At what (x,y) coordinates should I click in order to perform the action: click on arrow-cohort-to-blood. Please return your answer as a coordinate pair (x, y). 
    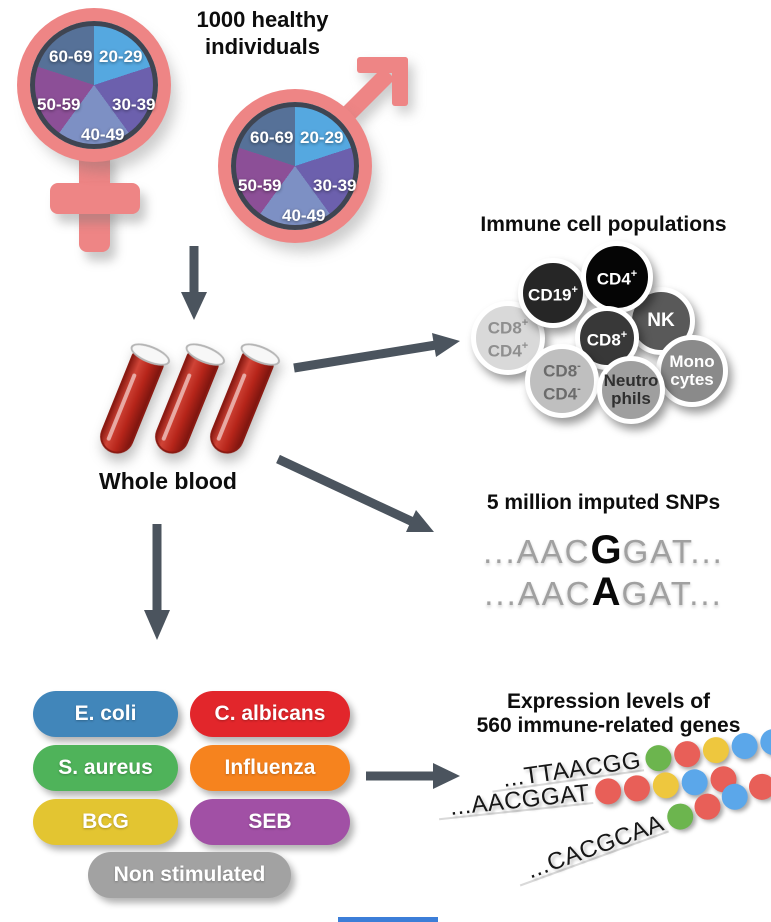
    Looking at the image, I should click on (194, 283).